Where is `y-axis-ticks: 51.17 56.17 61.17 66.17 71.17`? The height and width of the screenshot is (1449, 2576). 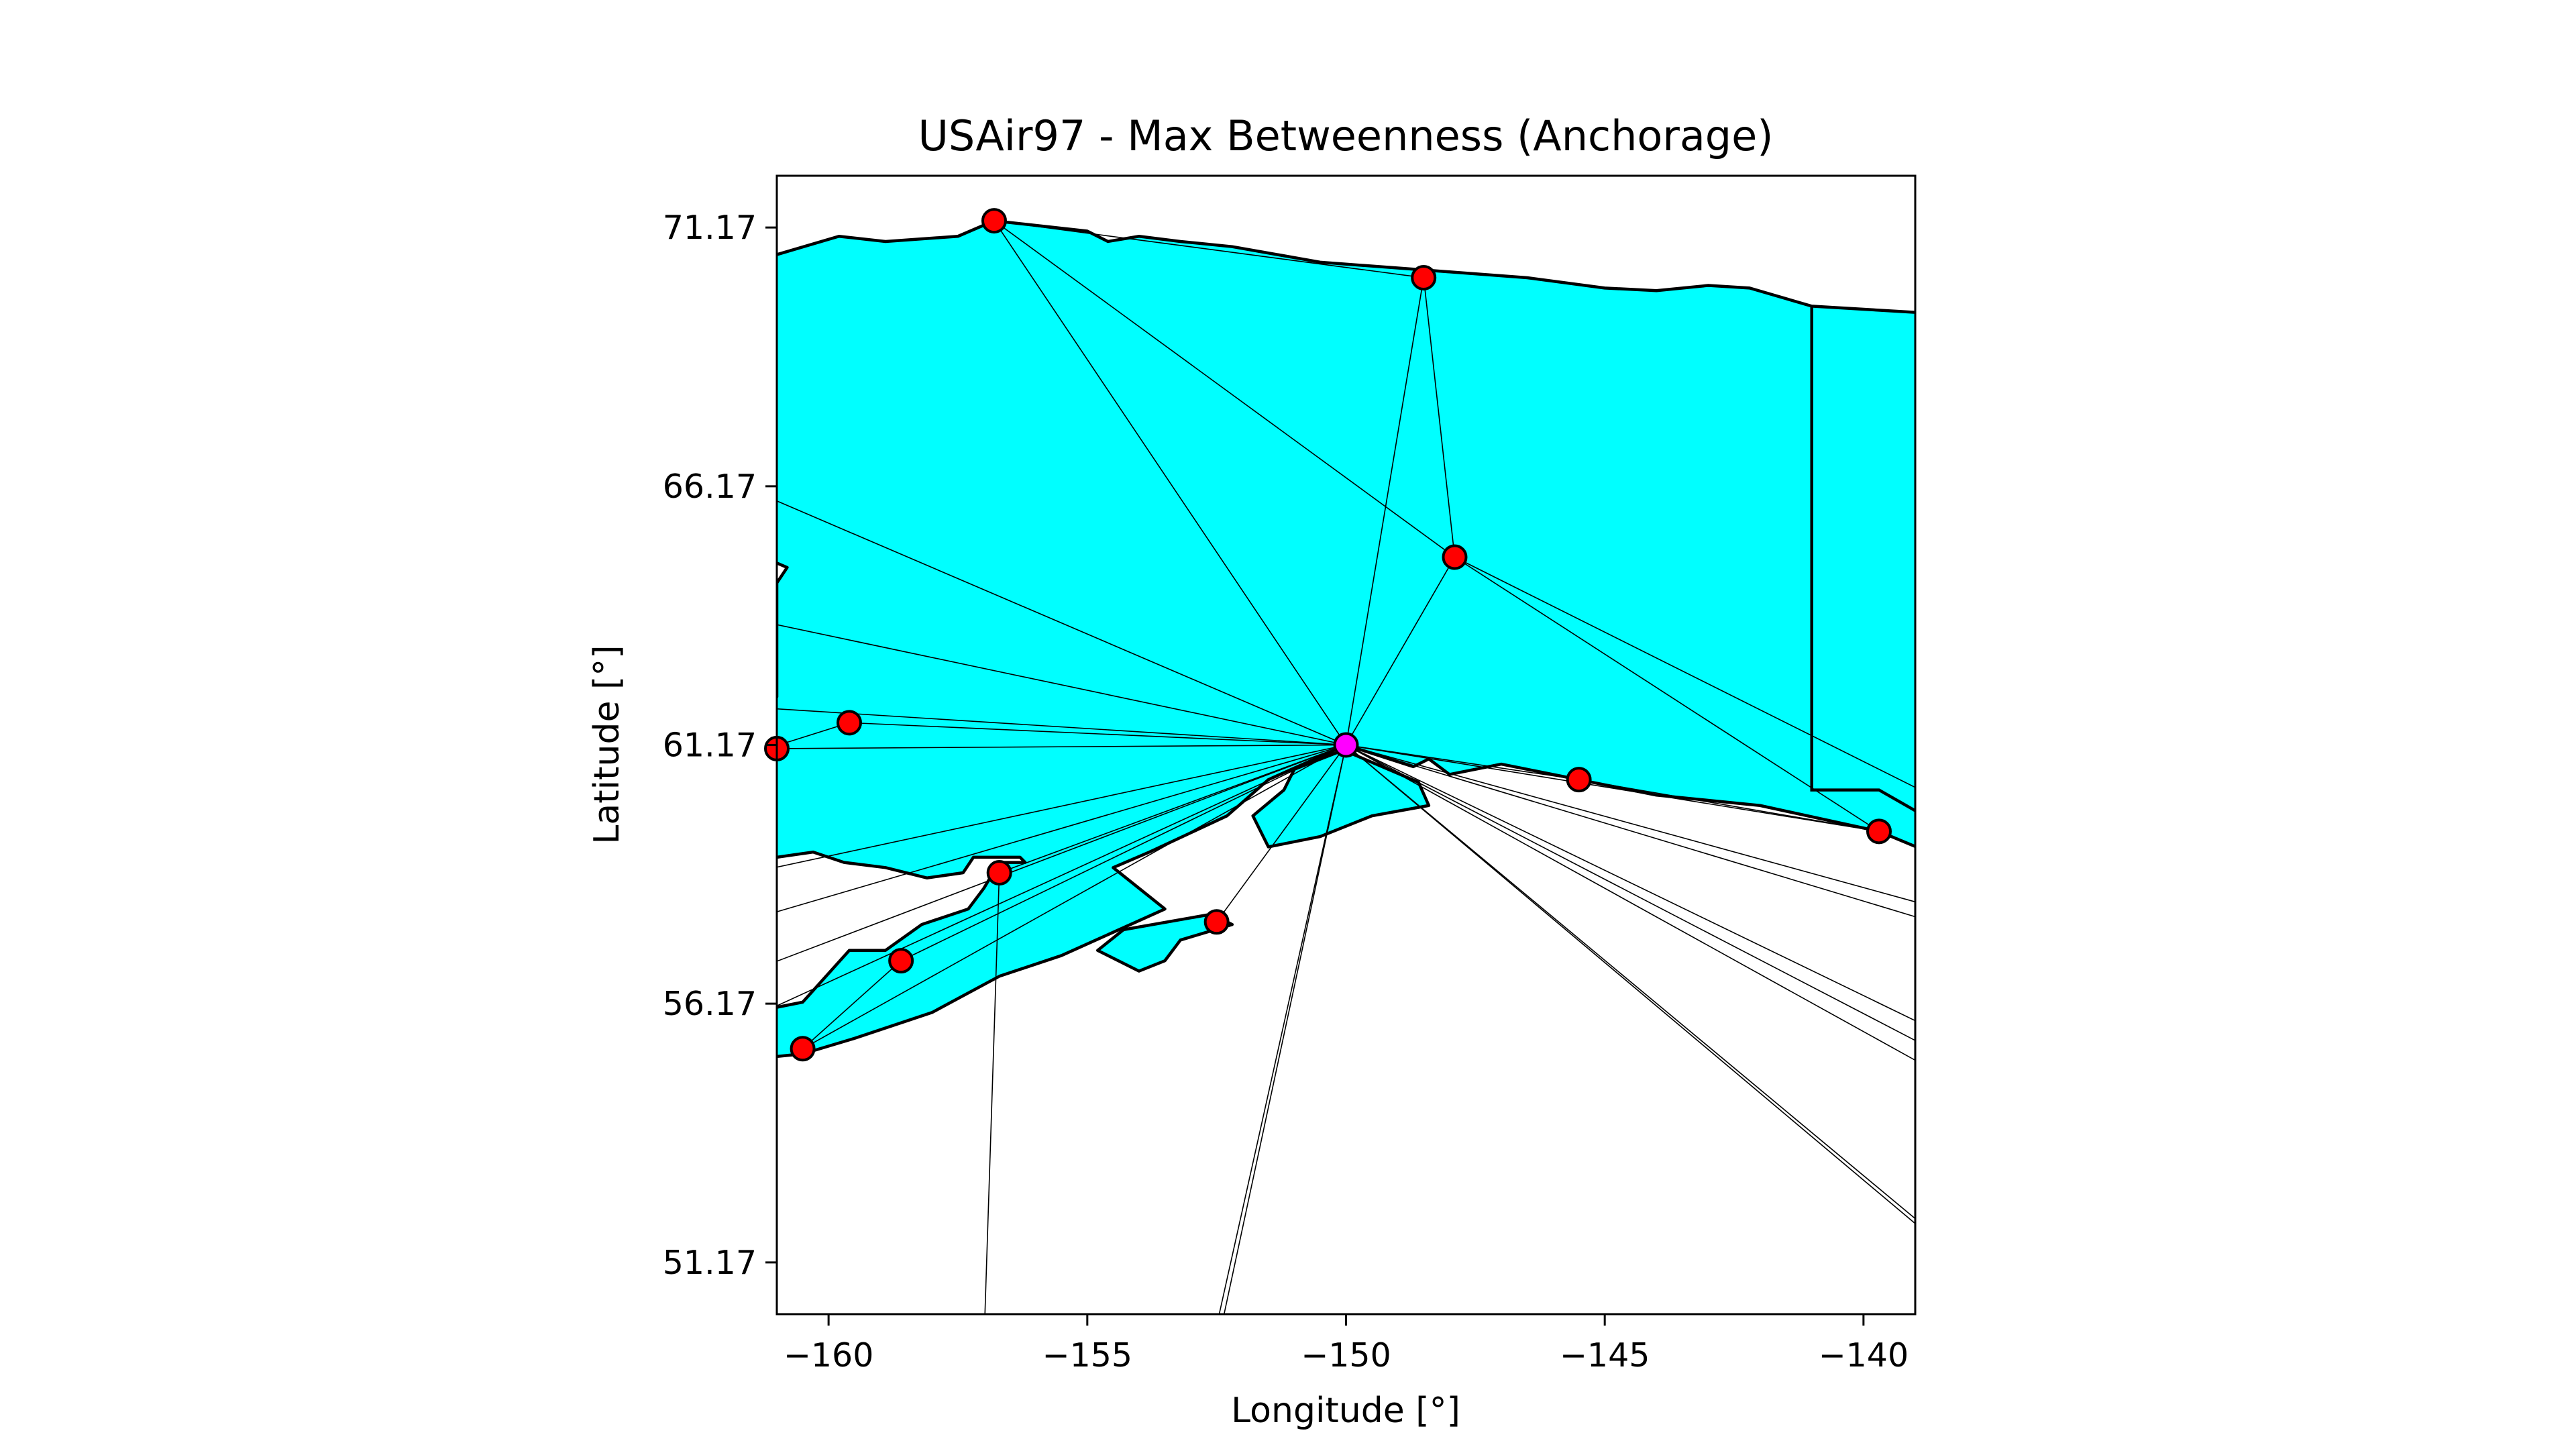 y-axis-ticks: 51.17 56.17 61.17 66.17 71.17 is located at coordinates (720, 745).